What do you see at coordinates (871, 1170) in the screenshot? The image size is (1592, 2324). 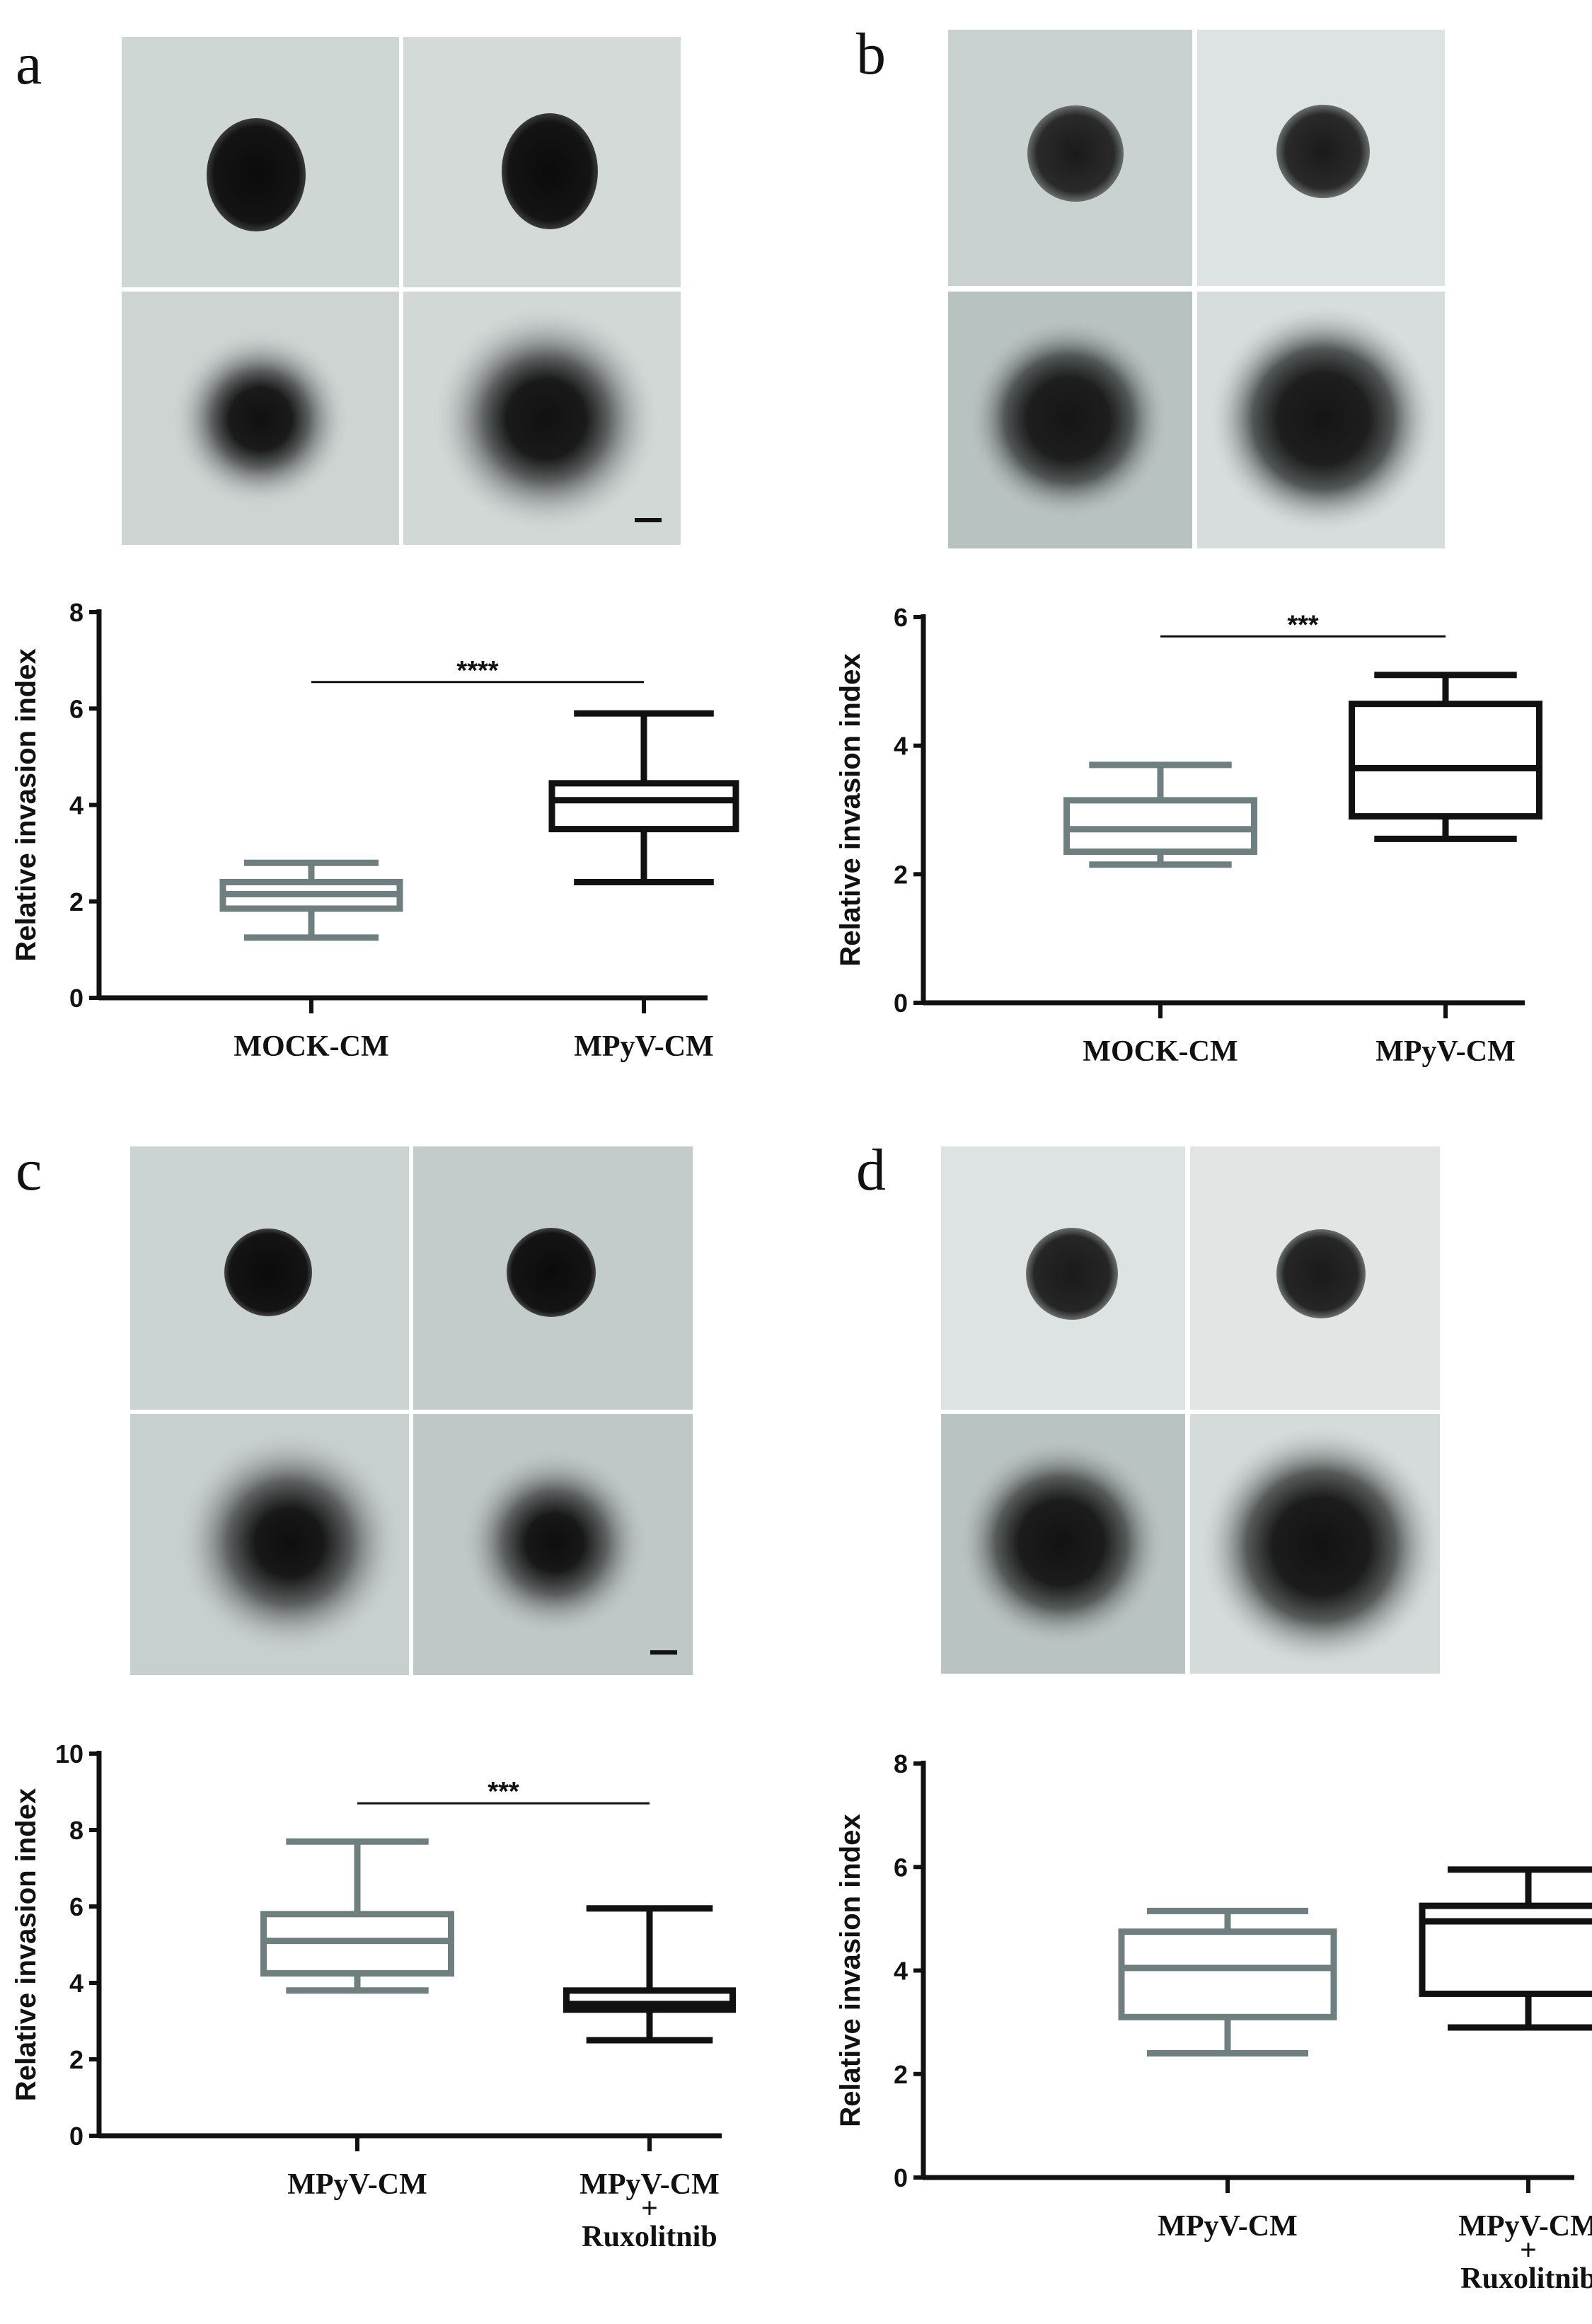 I see `panel-letter-d: d` at bounding box center [871, 1170].